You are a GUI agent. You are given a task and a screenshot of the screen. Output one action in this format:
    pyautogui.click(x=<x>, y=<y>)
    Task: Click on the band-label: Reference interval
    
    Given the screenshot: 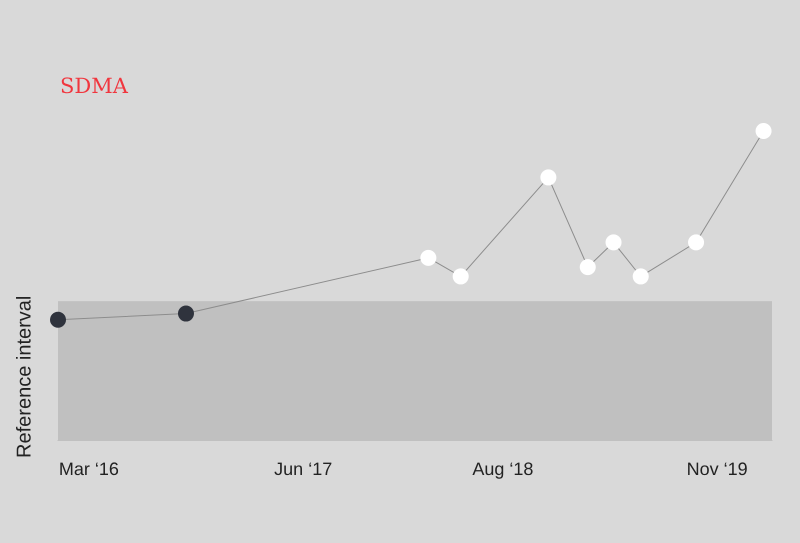 What is the action you would take?
    pyautogui.click(x=25, y=377)
    